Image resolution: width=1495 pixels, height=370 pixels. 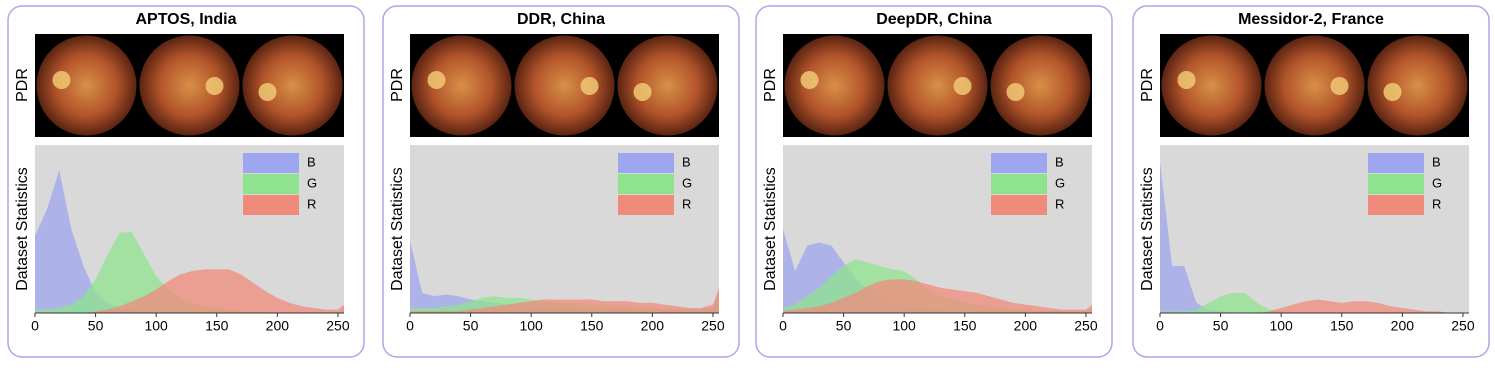 I want to click on panel-title: DeepDR, China, so click(x=934, y=19).